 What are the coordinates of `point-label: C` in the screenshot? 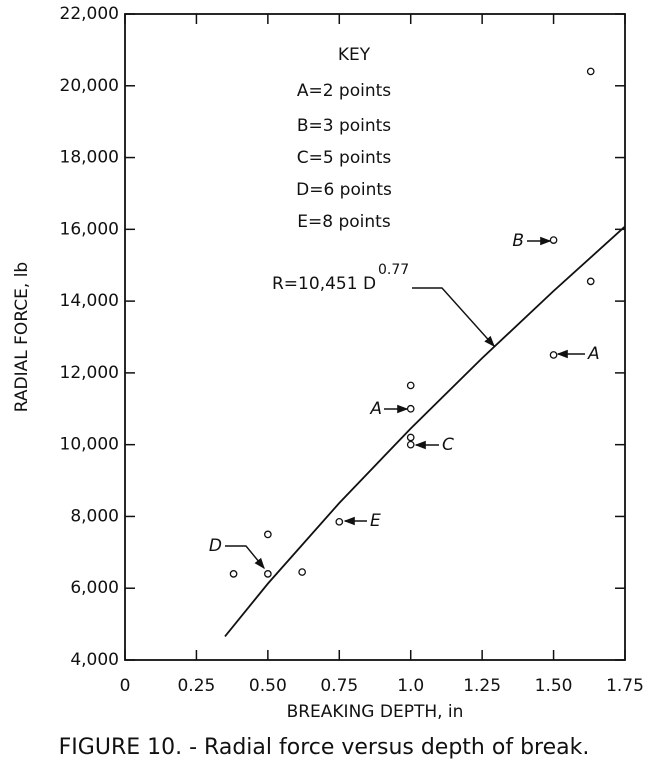 It's located at (448, 445).